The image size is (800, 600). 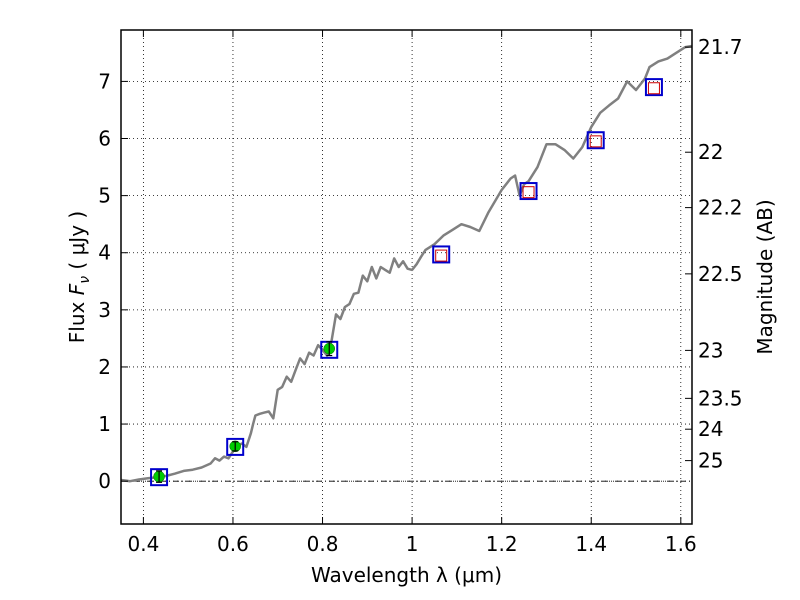 I want to click on x-tick-label: 0.8, so click(x=323, y=544).